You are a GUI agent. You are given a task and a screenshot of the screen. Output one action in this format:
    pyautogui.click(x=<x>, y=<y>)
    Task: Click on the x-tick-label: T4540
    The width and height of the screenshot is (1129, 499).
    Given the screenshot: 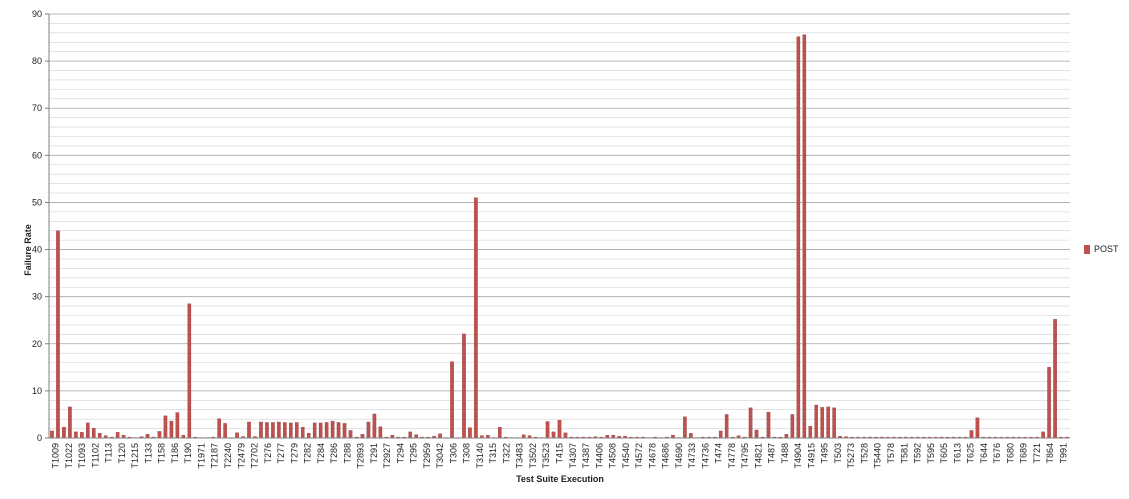 What is the action you would take?
    pyautogui.click(x=626, y=456)
    